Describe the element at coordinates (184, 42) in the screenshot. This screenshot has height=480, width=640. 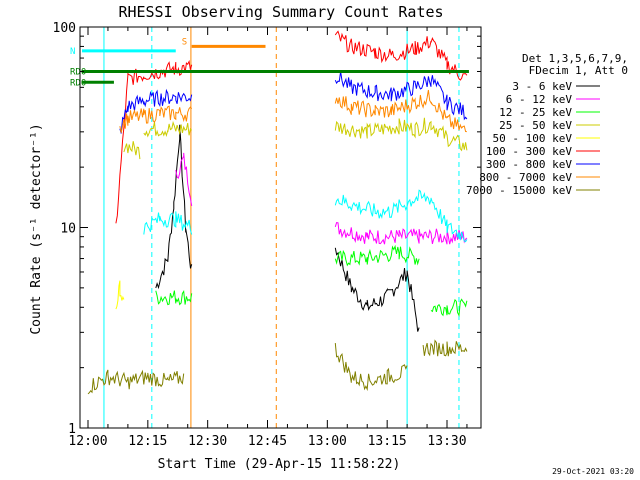
I see `marker-label: S` at that location.